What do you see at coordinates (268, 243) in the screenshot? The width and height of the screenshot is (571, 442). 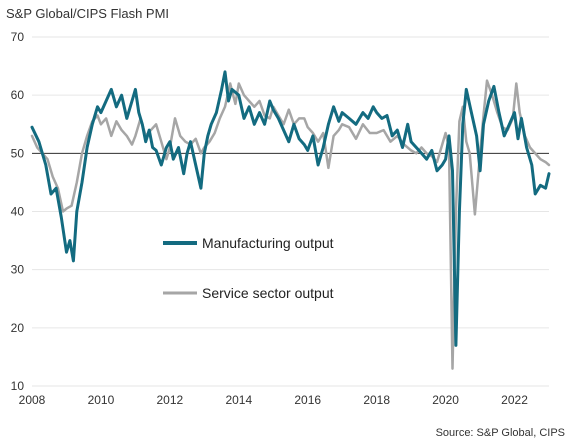 I see `manufacturing-legend-label: Manufacturing output` at bounding box center [268, 243].